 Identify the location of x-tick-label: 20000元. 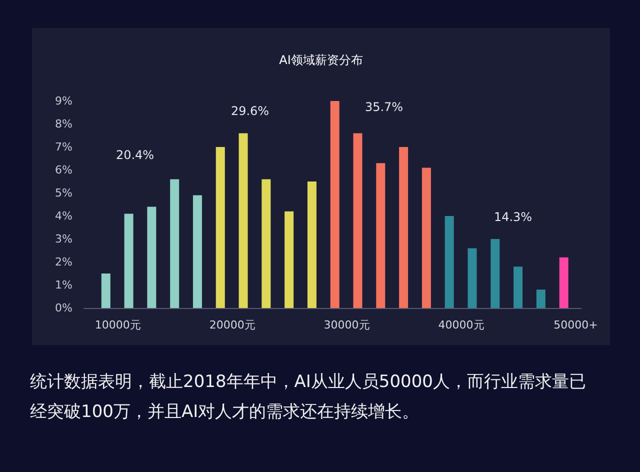
(232, 325).